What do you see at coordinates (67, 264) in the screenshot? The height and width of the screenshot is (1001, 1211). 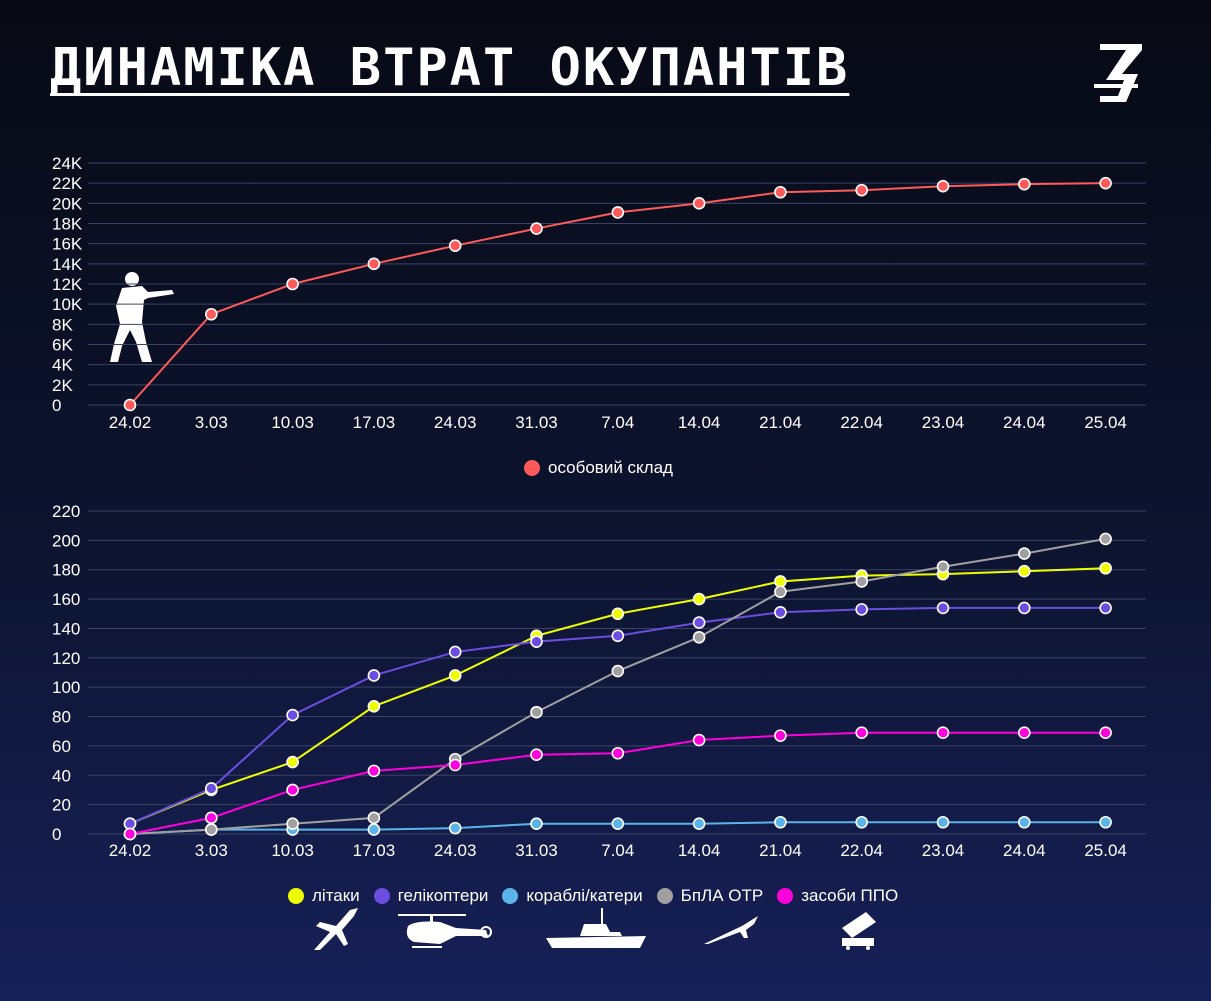 I see `y-tick-label: 14K` at bounding box center [67, 264].